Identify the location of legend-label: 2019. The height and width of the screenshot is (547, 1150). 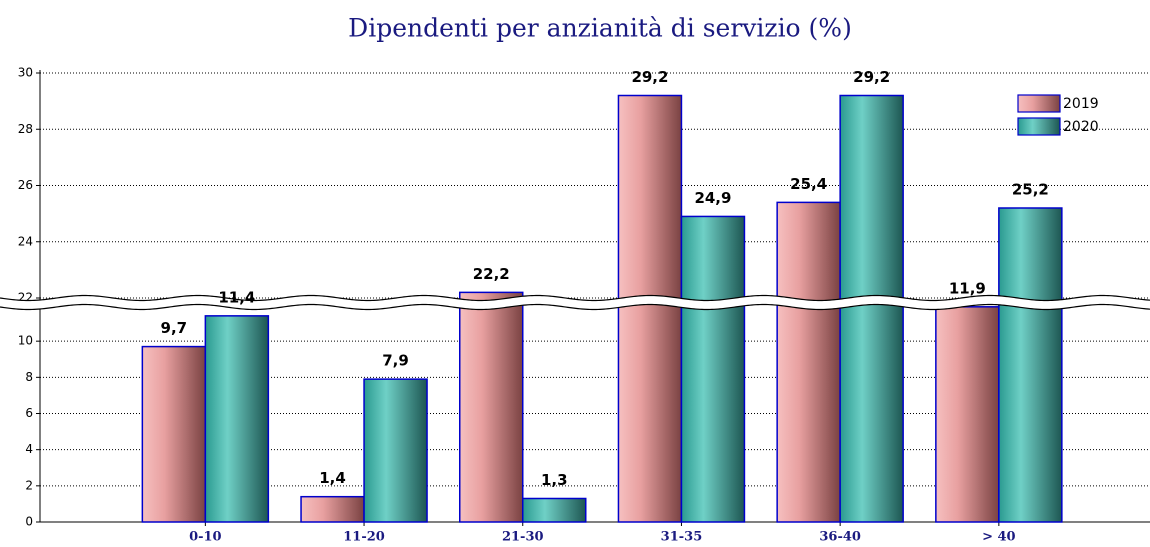
(1081, 104).